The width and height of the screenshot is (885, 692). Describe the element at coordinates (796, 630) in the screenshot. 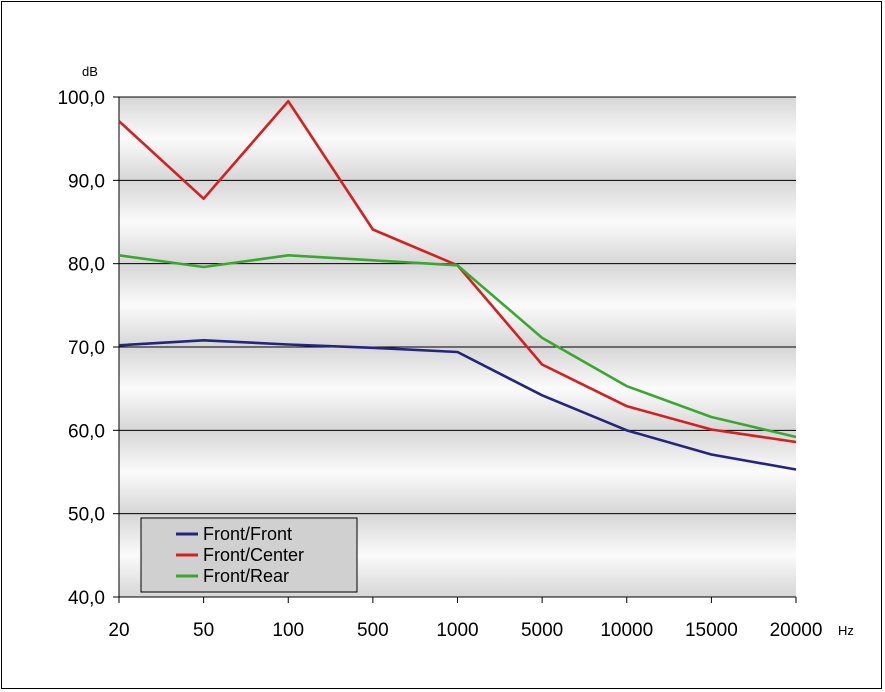

I see `x-tick-label: 20000` at that location.